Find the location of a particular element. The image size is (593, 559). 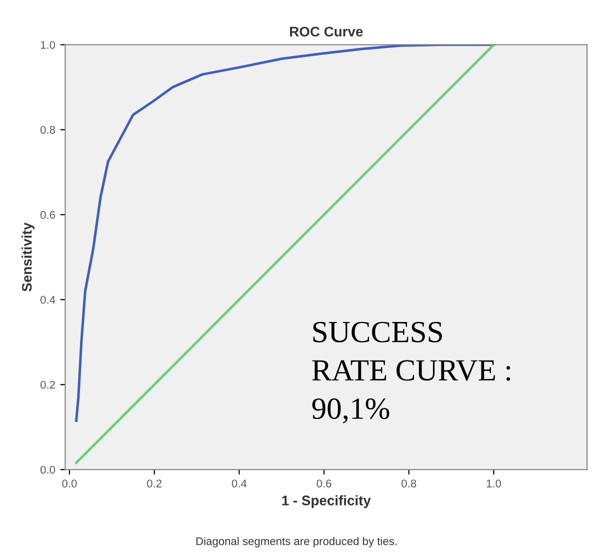

annotation: SUCCESS RATE CURVE : 90,1% is located at coordinates (411, 373).